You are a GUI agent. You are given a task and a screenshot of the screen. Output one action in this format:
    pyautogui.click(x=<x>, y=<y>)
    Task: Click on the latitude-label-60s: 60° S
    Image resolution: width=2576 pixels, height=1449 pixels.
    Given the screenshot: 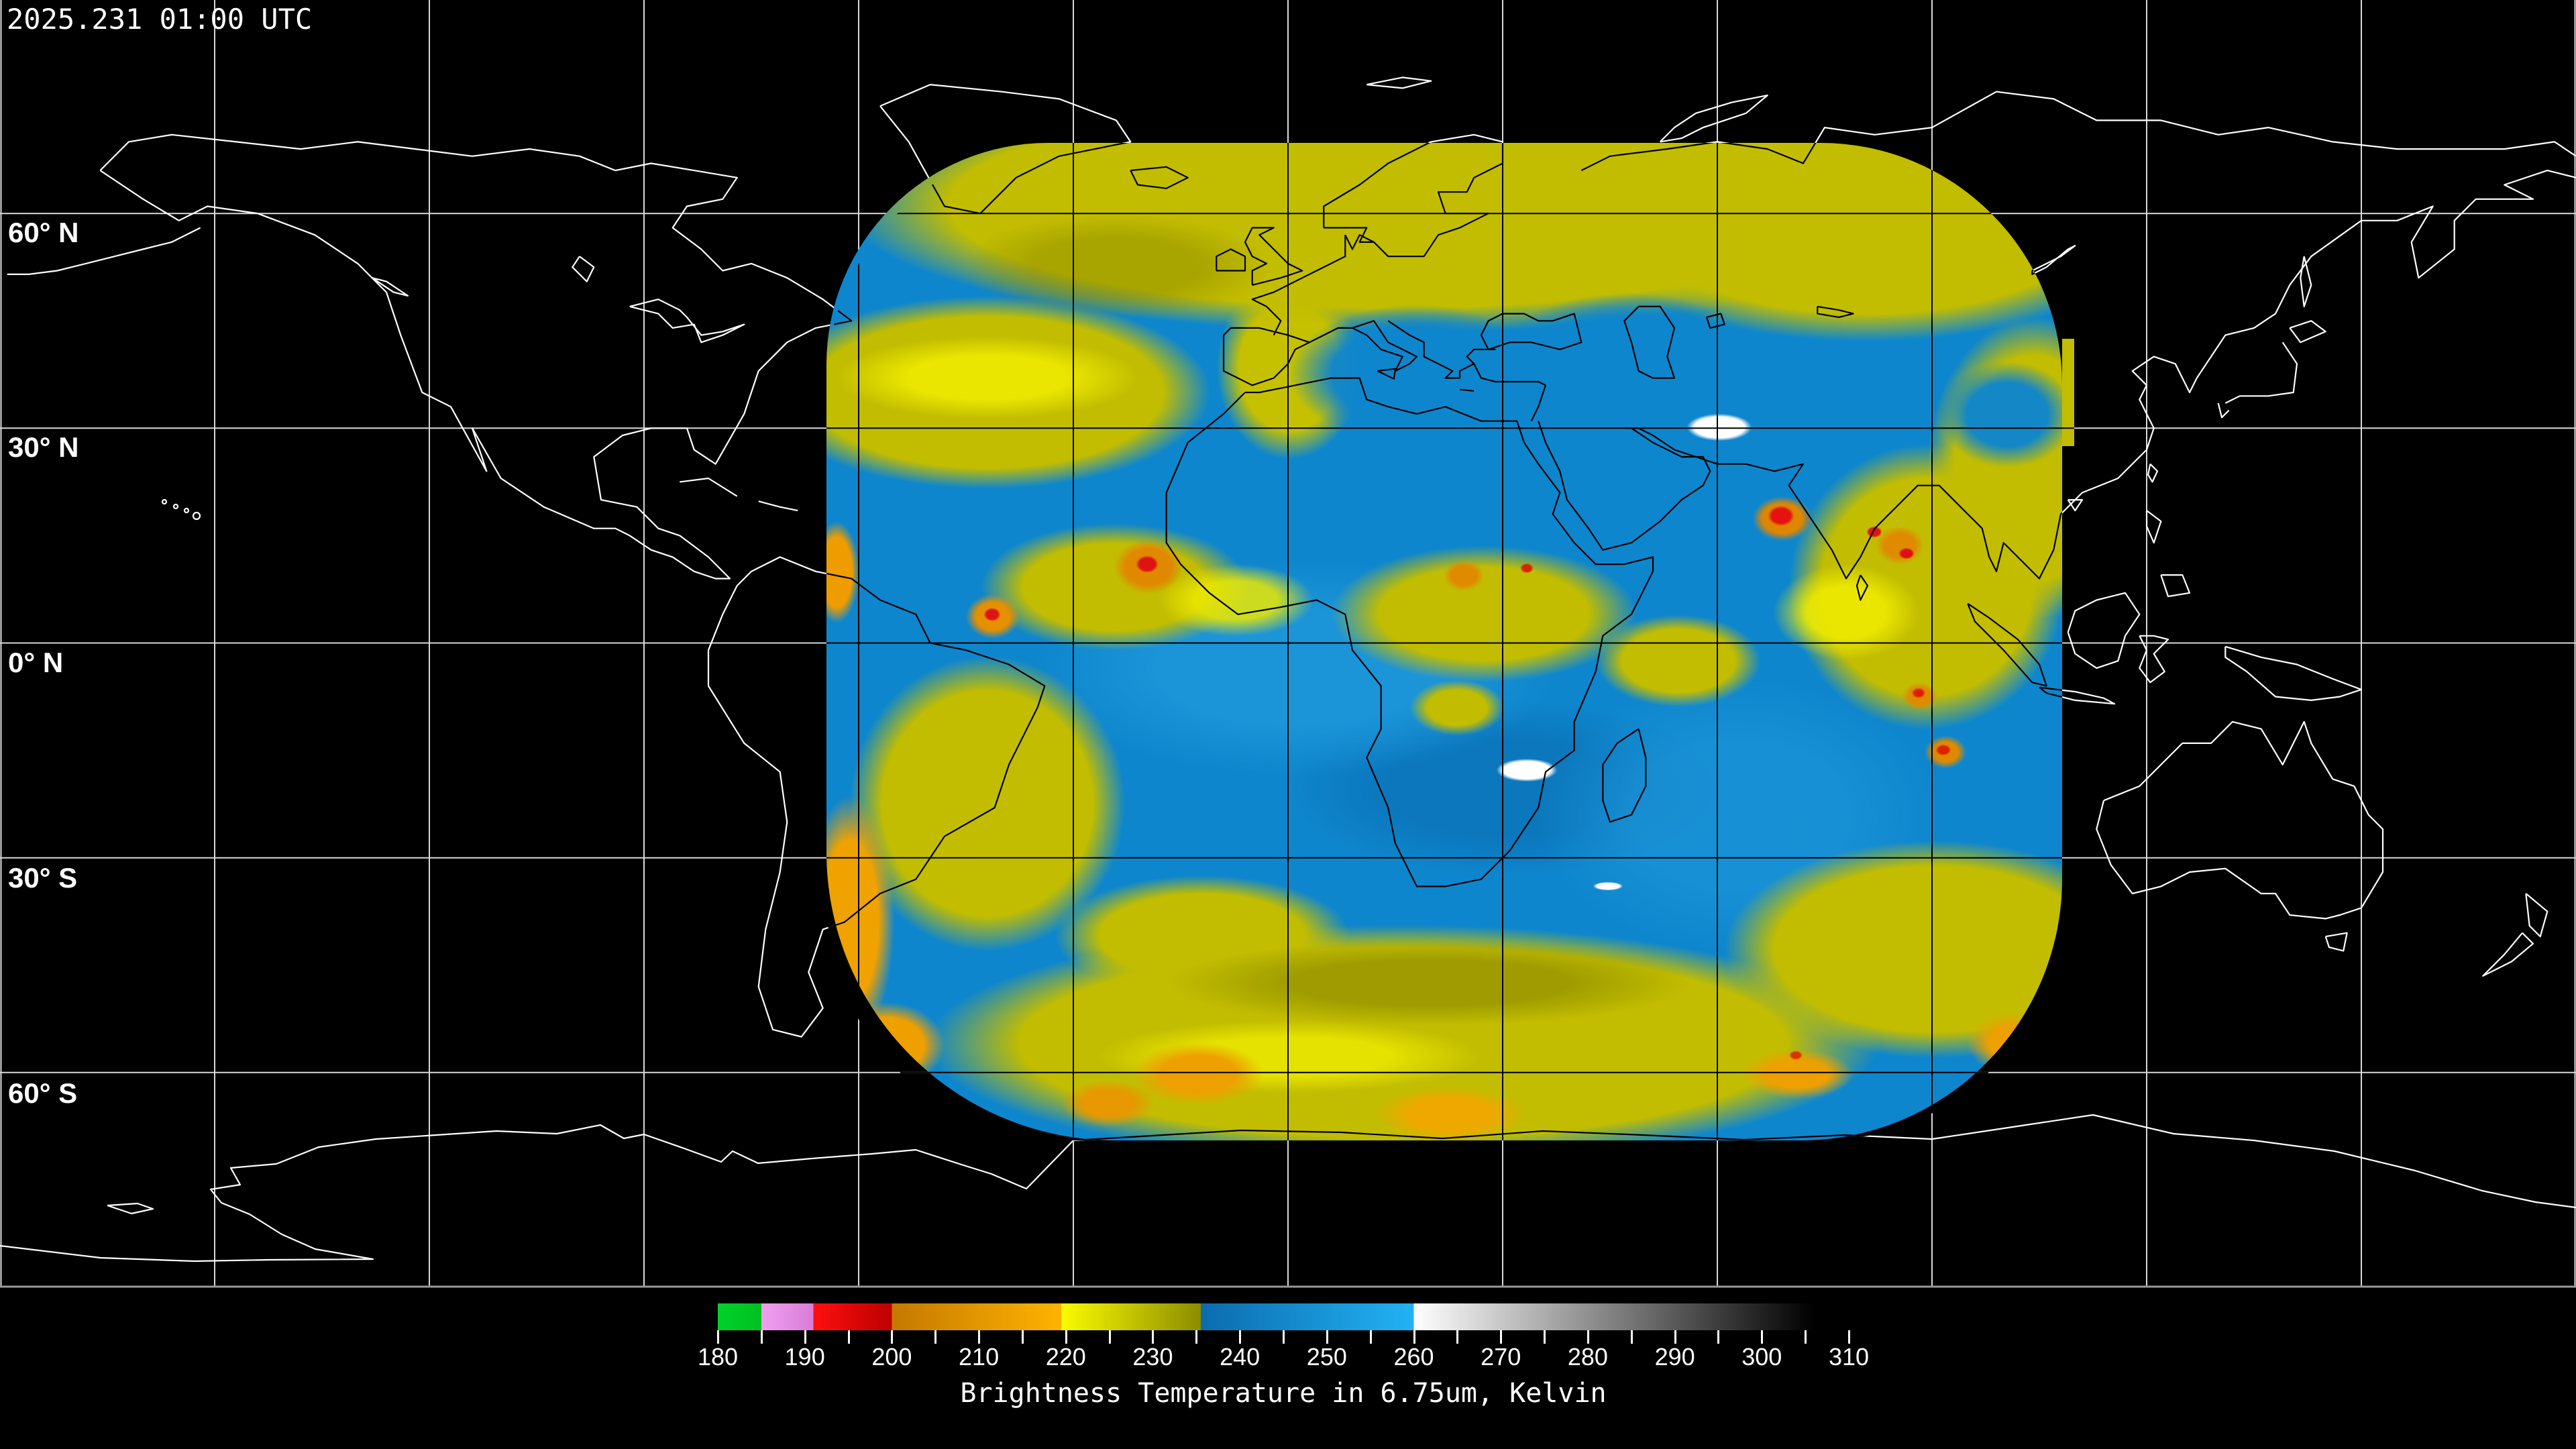 What is the action you would take?
    pyautogui.click(x=43, y=1093)
    